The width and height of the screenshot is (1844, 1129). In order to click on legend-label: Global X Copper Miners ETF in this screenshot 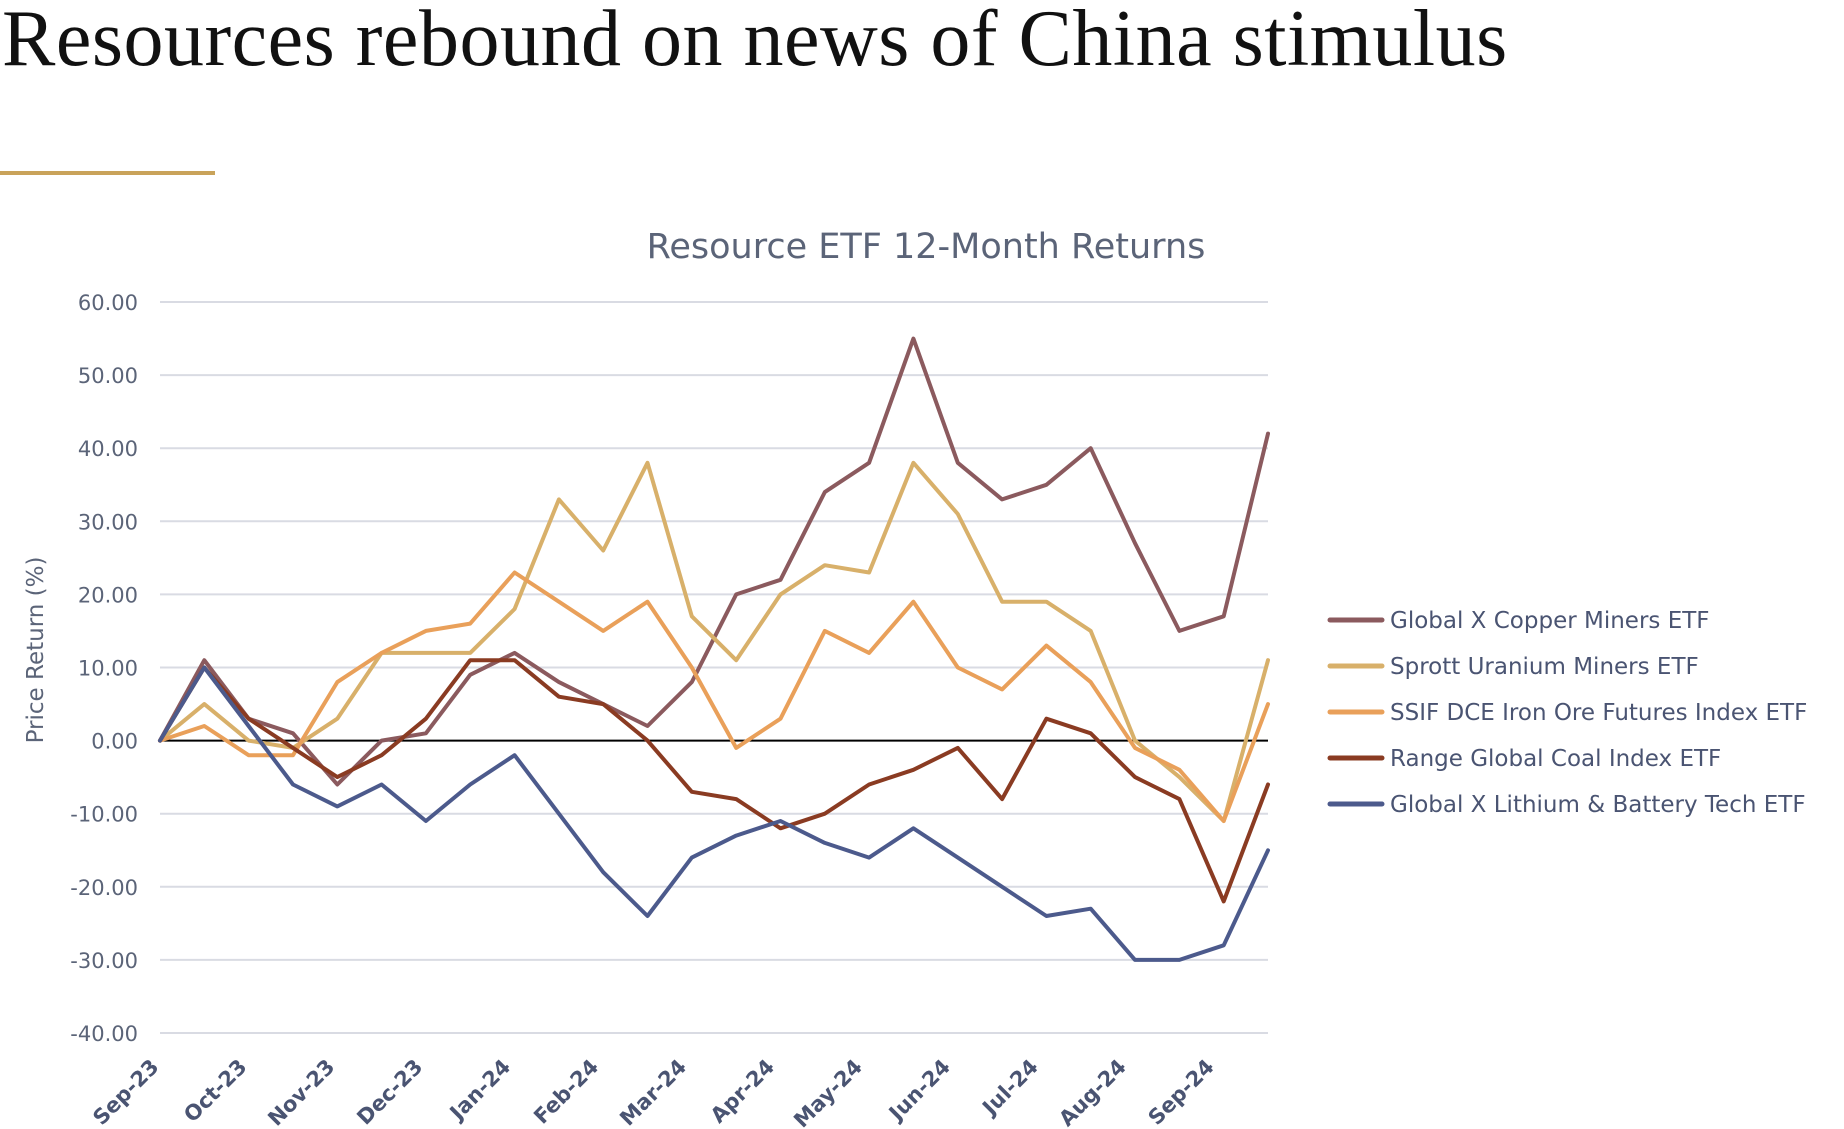, I will do `click(1550, 621)`.